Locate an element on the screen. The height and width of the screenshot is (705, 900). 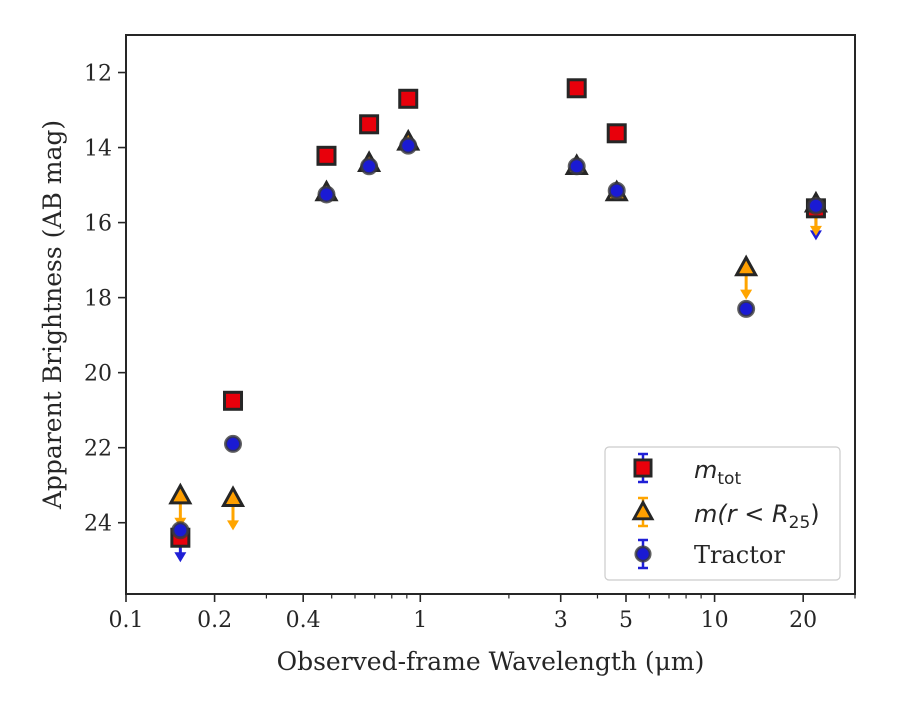
y-tick-label: 24 is located at coordinates (98, 524).